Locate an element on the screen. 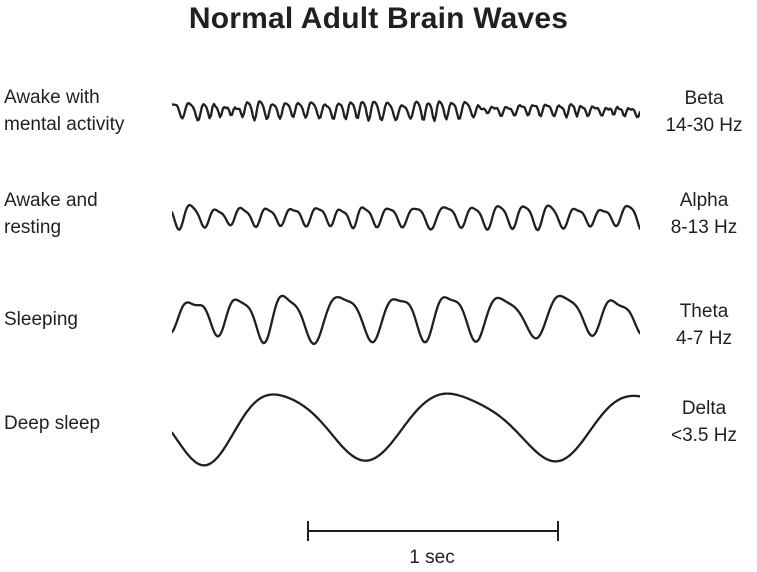 The width and height of the screenshot is (757, 572). freq-label-delta: Delta <3.5 Hz is located at coordinates (704, 422).